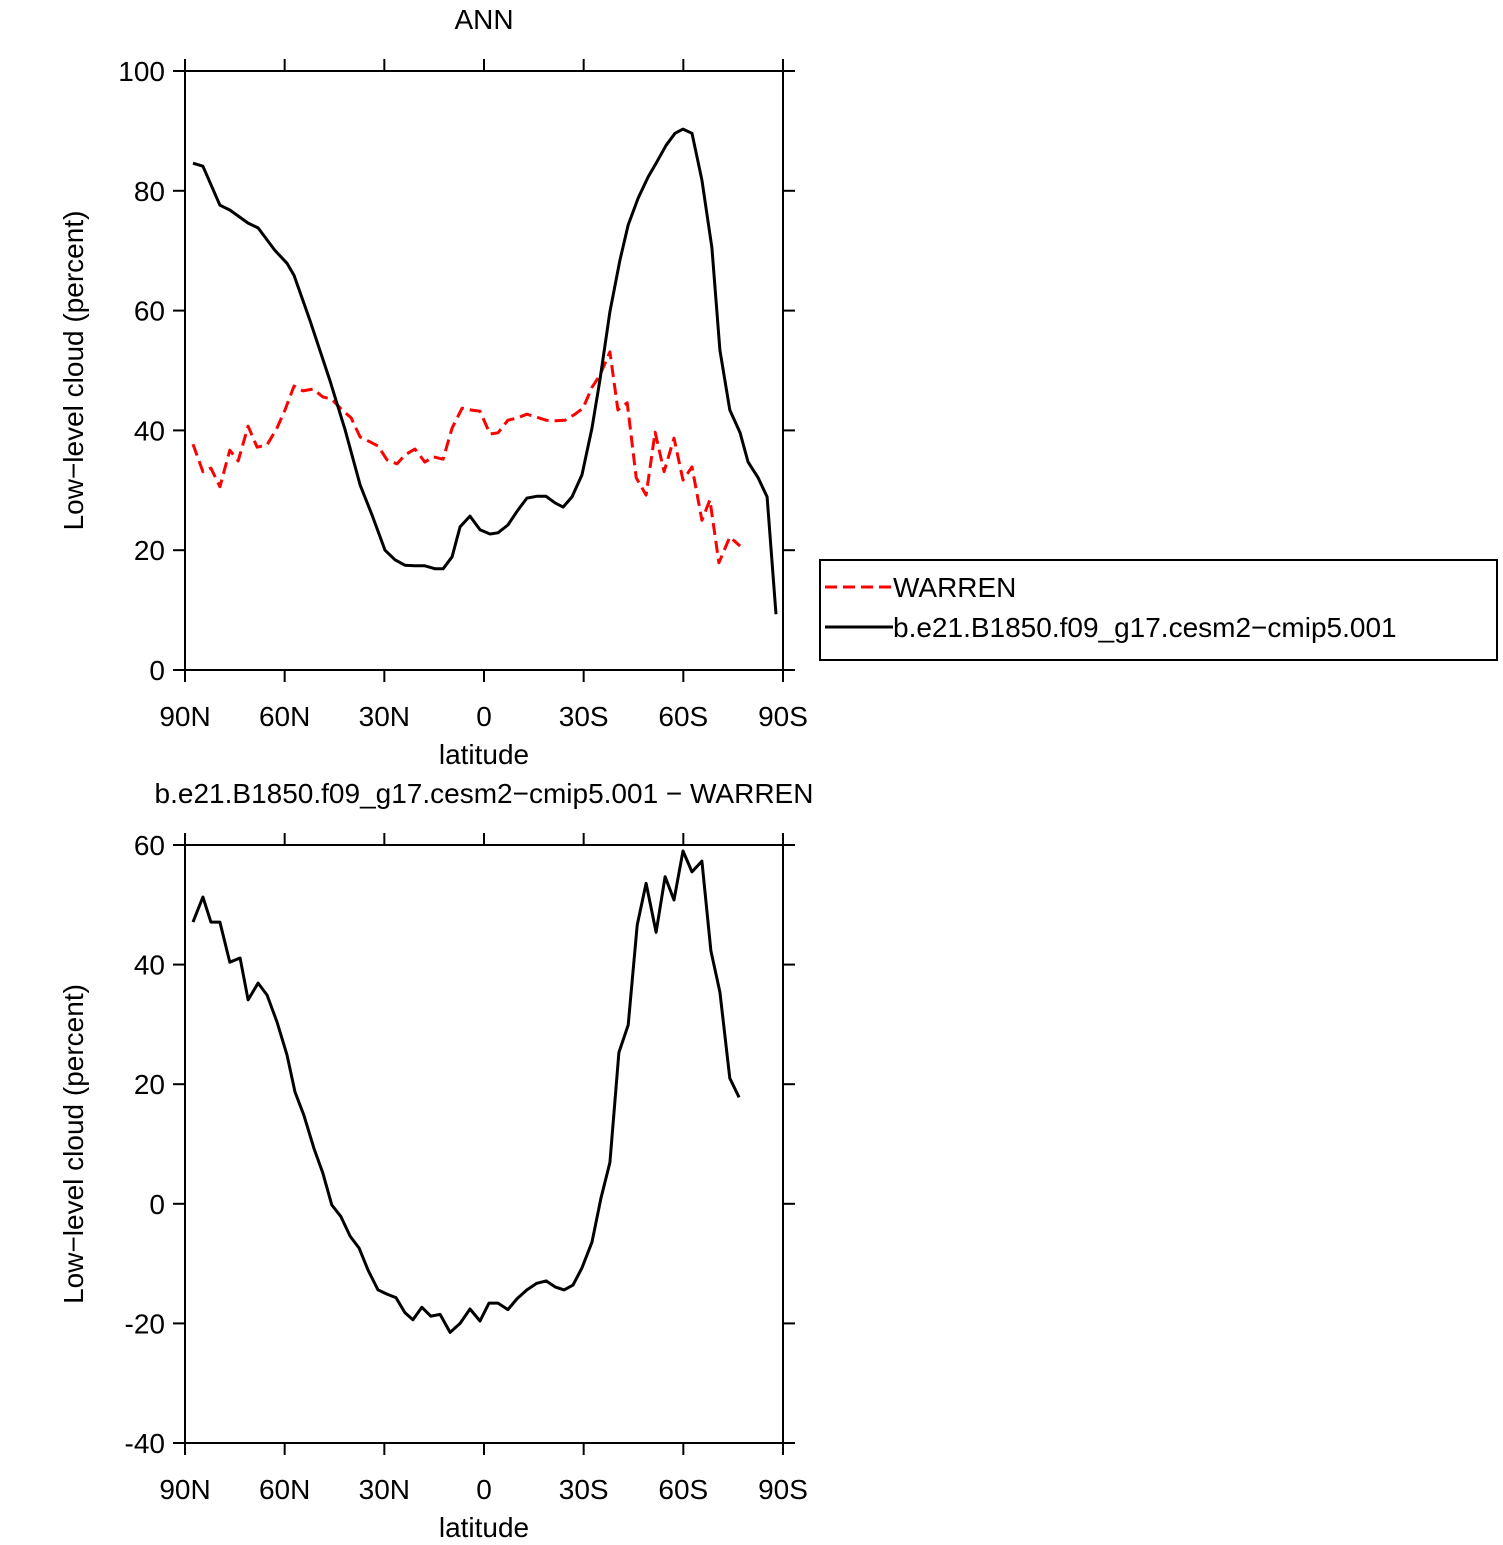  Describe the element at coordinates (1145, 627) in the screenshot. I see `legend-label: b.e21.B1850.f09_g17.cesm2−cmip5.001` at that location.